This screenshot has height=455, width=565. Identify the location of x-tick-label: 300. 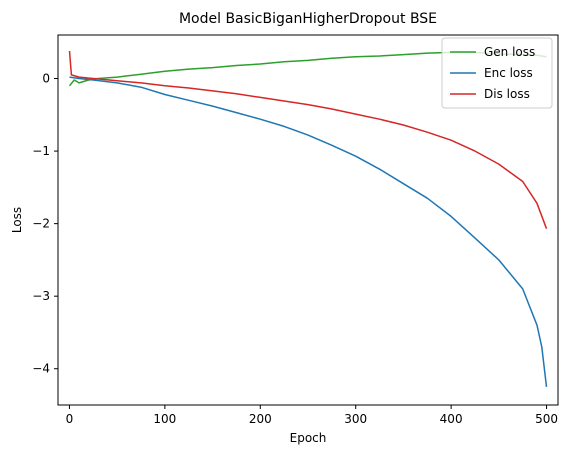
(355, 419).